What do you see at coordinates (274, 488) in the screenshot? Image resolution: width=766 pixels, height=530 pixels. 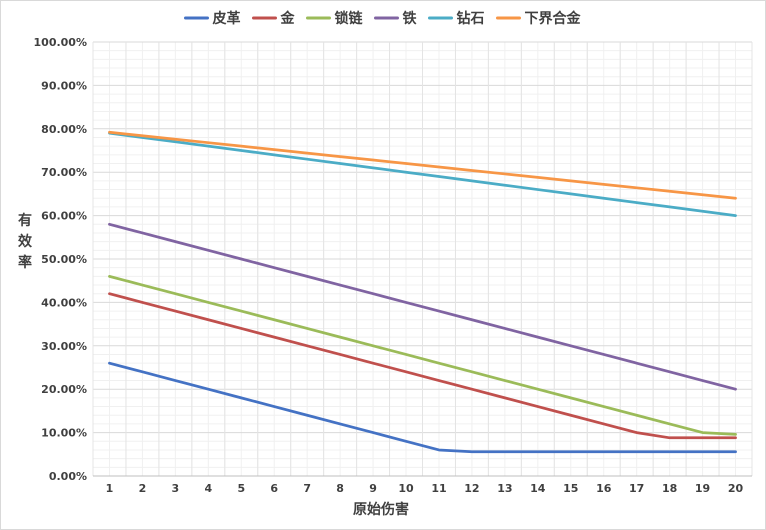 I see `x-tick-label: 6` at bounding box center [274, 488].